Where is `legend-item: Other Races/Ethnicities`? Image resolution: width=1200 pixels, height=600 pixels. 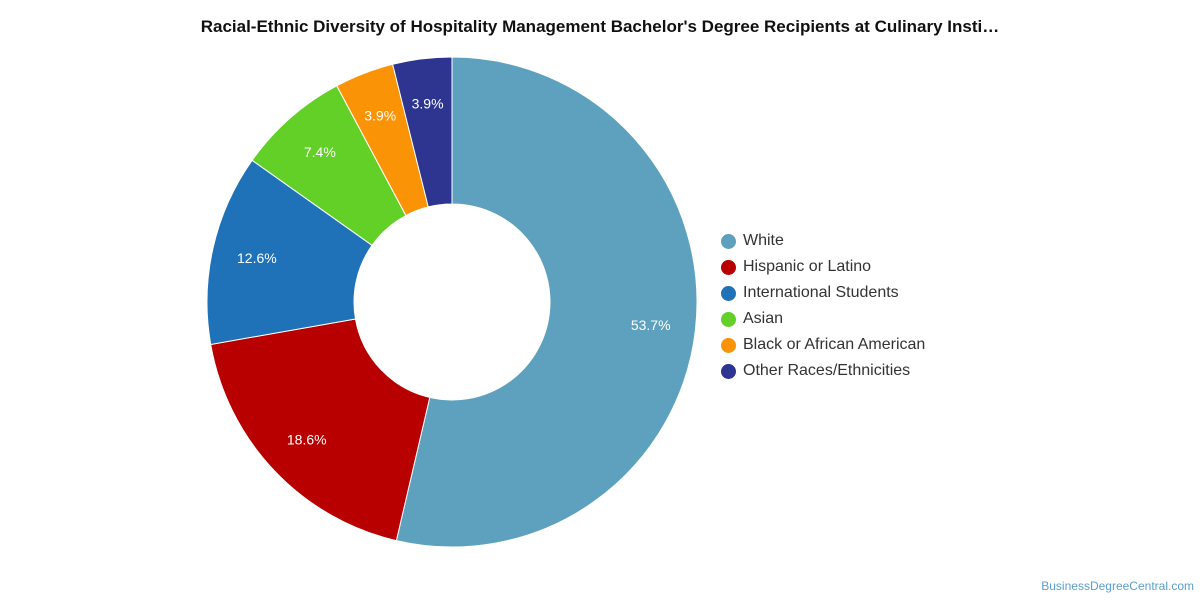
legend-item: Other Races/Ethnicities is located at coordinates (823, 371).